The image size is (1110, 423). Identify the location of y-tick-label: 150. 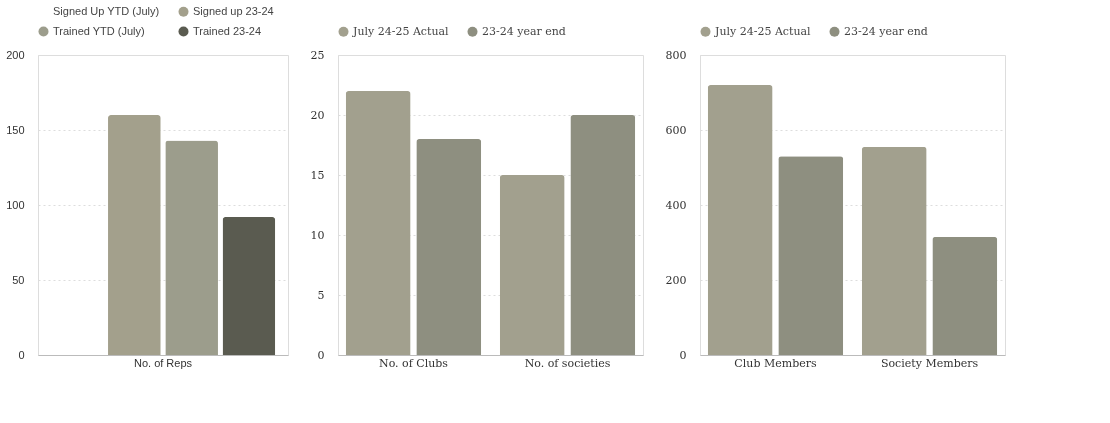
(15, 129).